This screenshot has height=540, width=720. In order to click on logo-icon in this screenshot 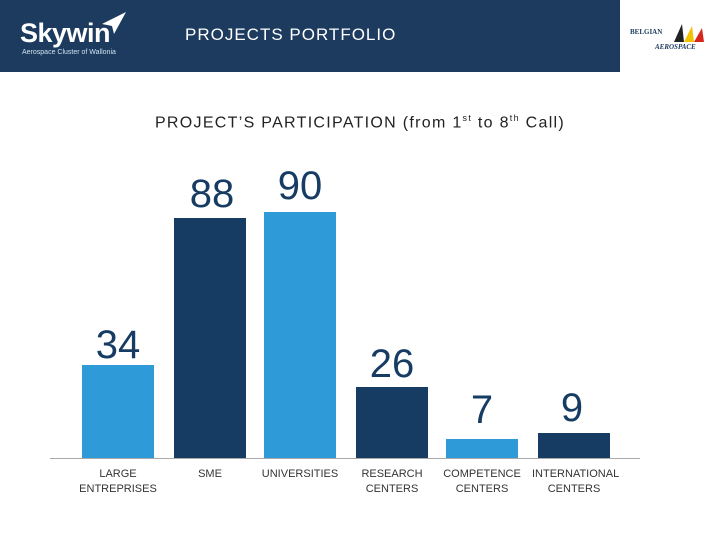, I will do `click(114, 23)`.